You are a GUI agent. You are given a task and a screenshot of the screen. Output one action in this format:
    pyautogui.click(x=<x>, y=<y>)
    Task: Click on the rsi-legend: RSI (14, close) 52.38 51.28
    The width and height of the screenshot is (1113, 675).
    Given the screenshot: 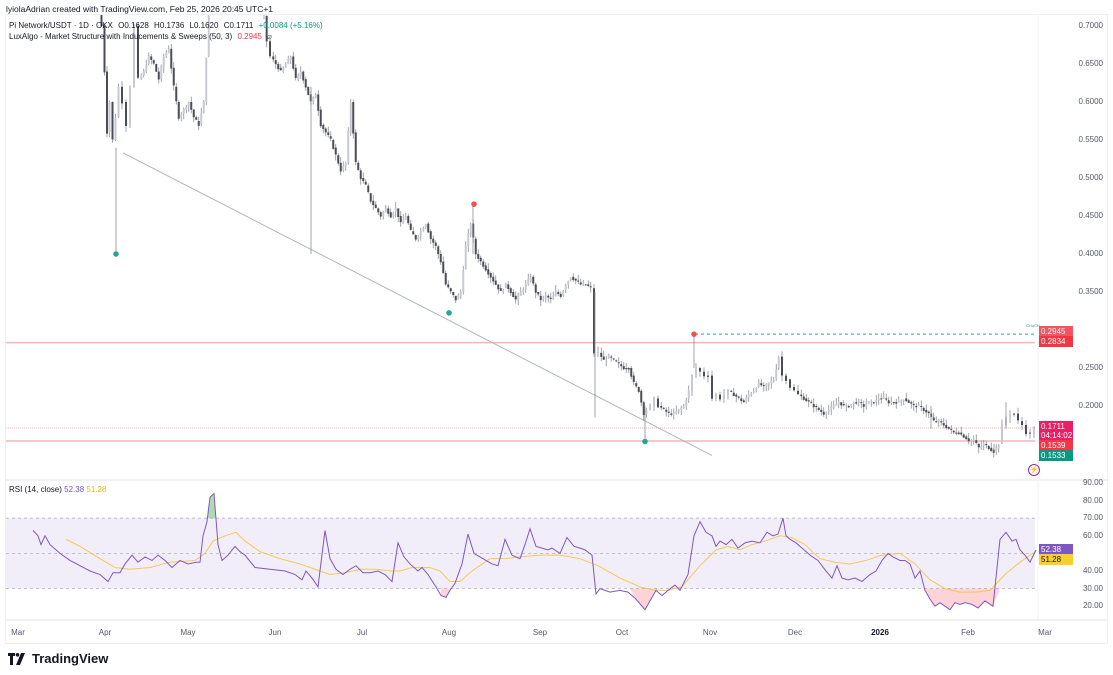 What is the action you would take?
    pyautogui.click(x=57, y=489)
    